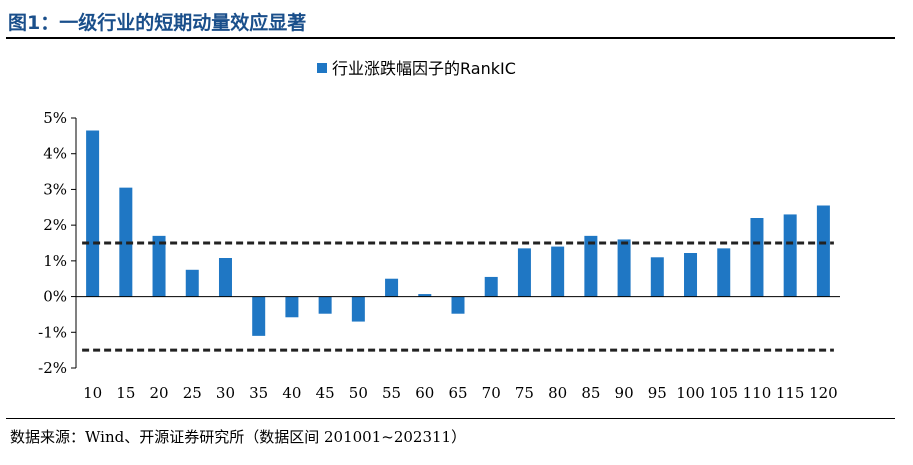 Image resolution: width=913 pixels, height=465 pixels. I want to click on y-tick-label: 4%, so click(55, 154).